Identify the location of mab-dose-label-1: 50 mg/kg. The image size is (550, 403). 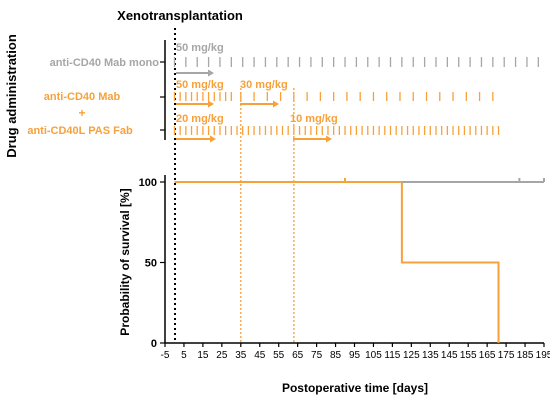
(200, 85).